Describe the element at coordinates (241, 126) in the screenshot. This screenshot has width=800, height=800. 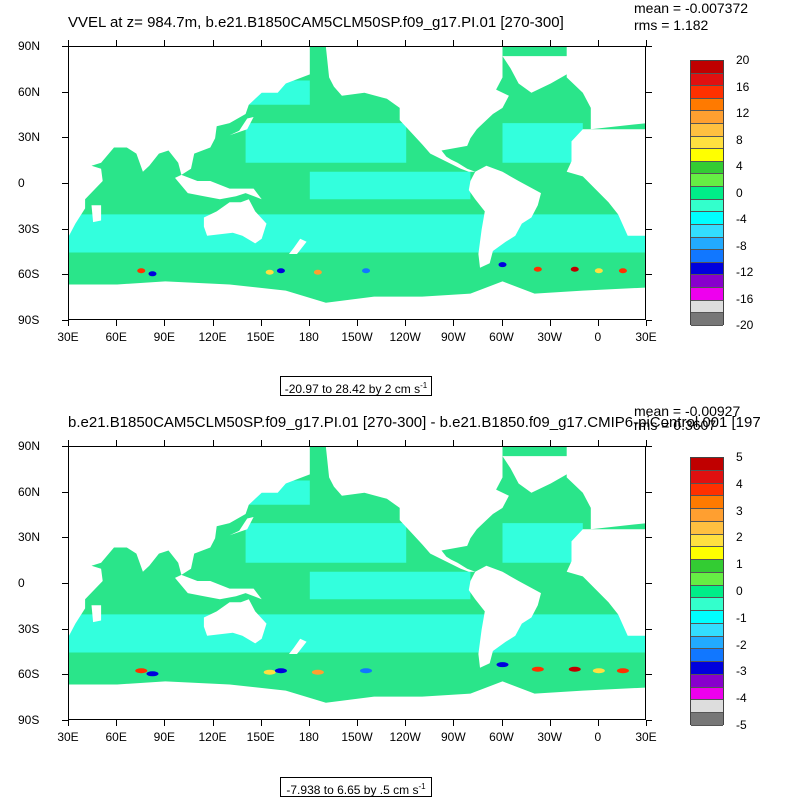
I see `land-japan` at that location.